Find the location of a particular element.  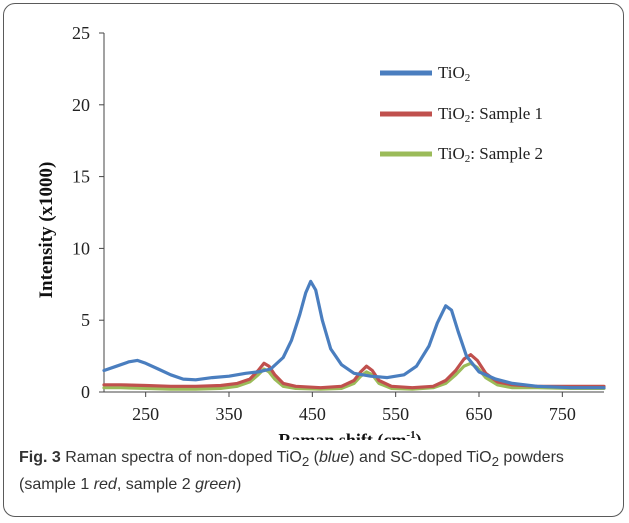

caption-text-1: Raman spectra of non-doped TiO is located at coordinates (181, 457).